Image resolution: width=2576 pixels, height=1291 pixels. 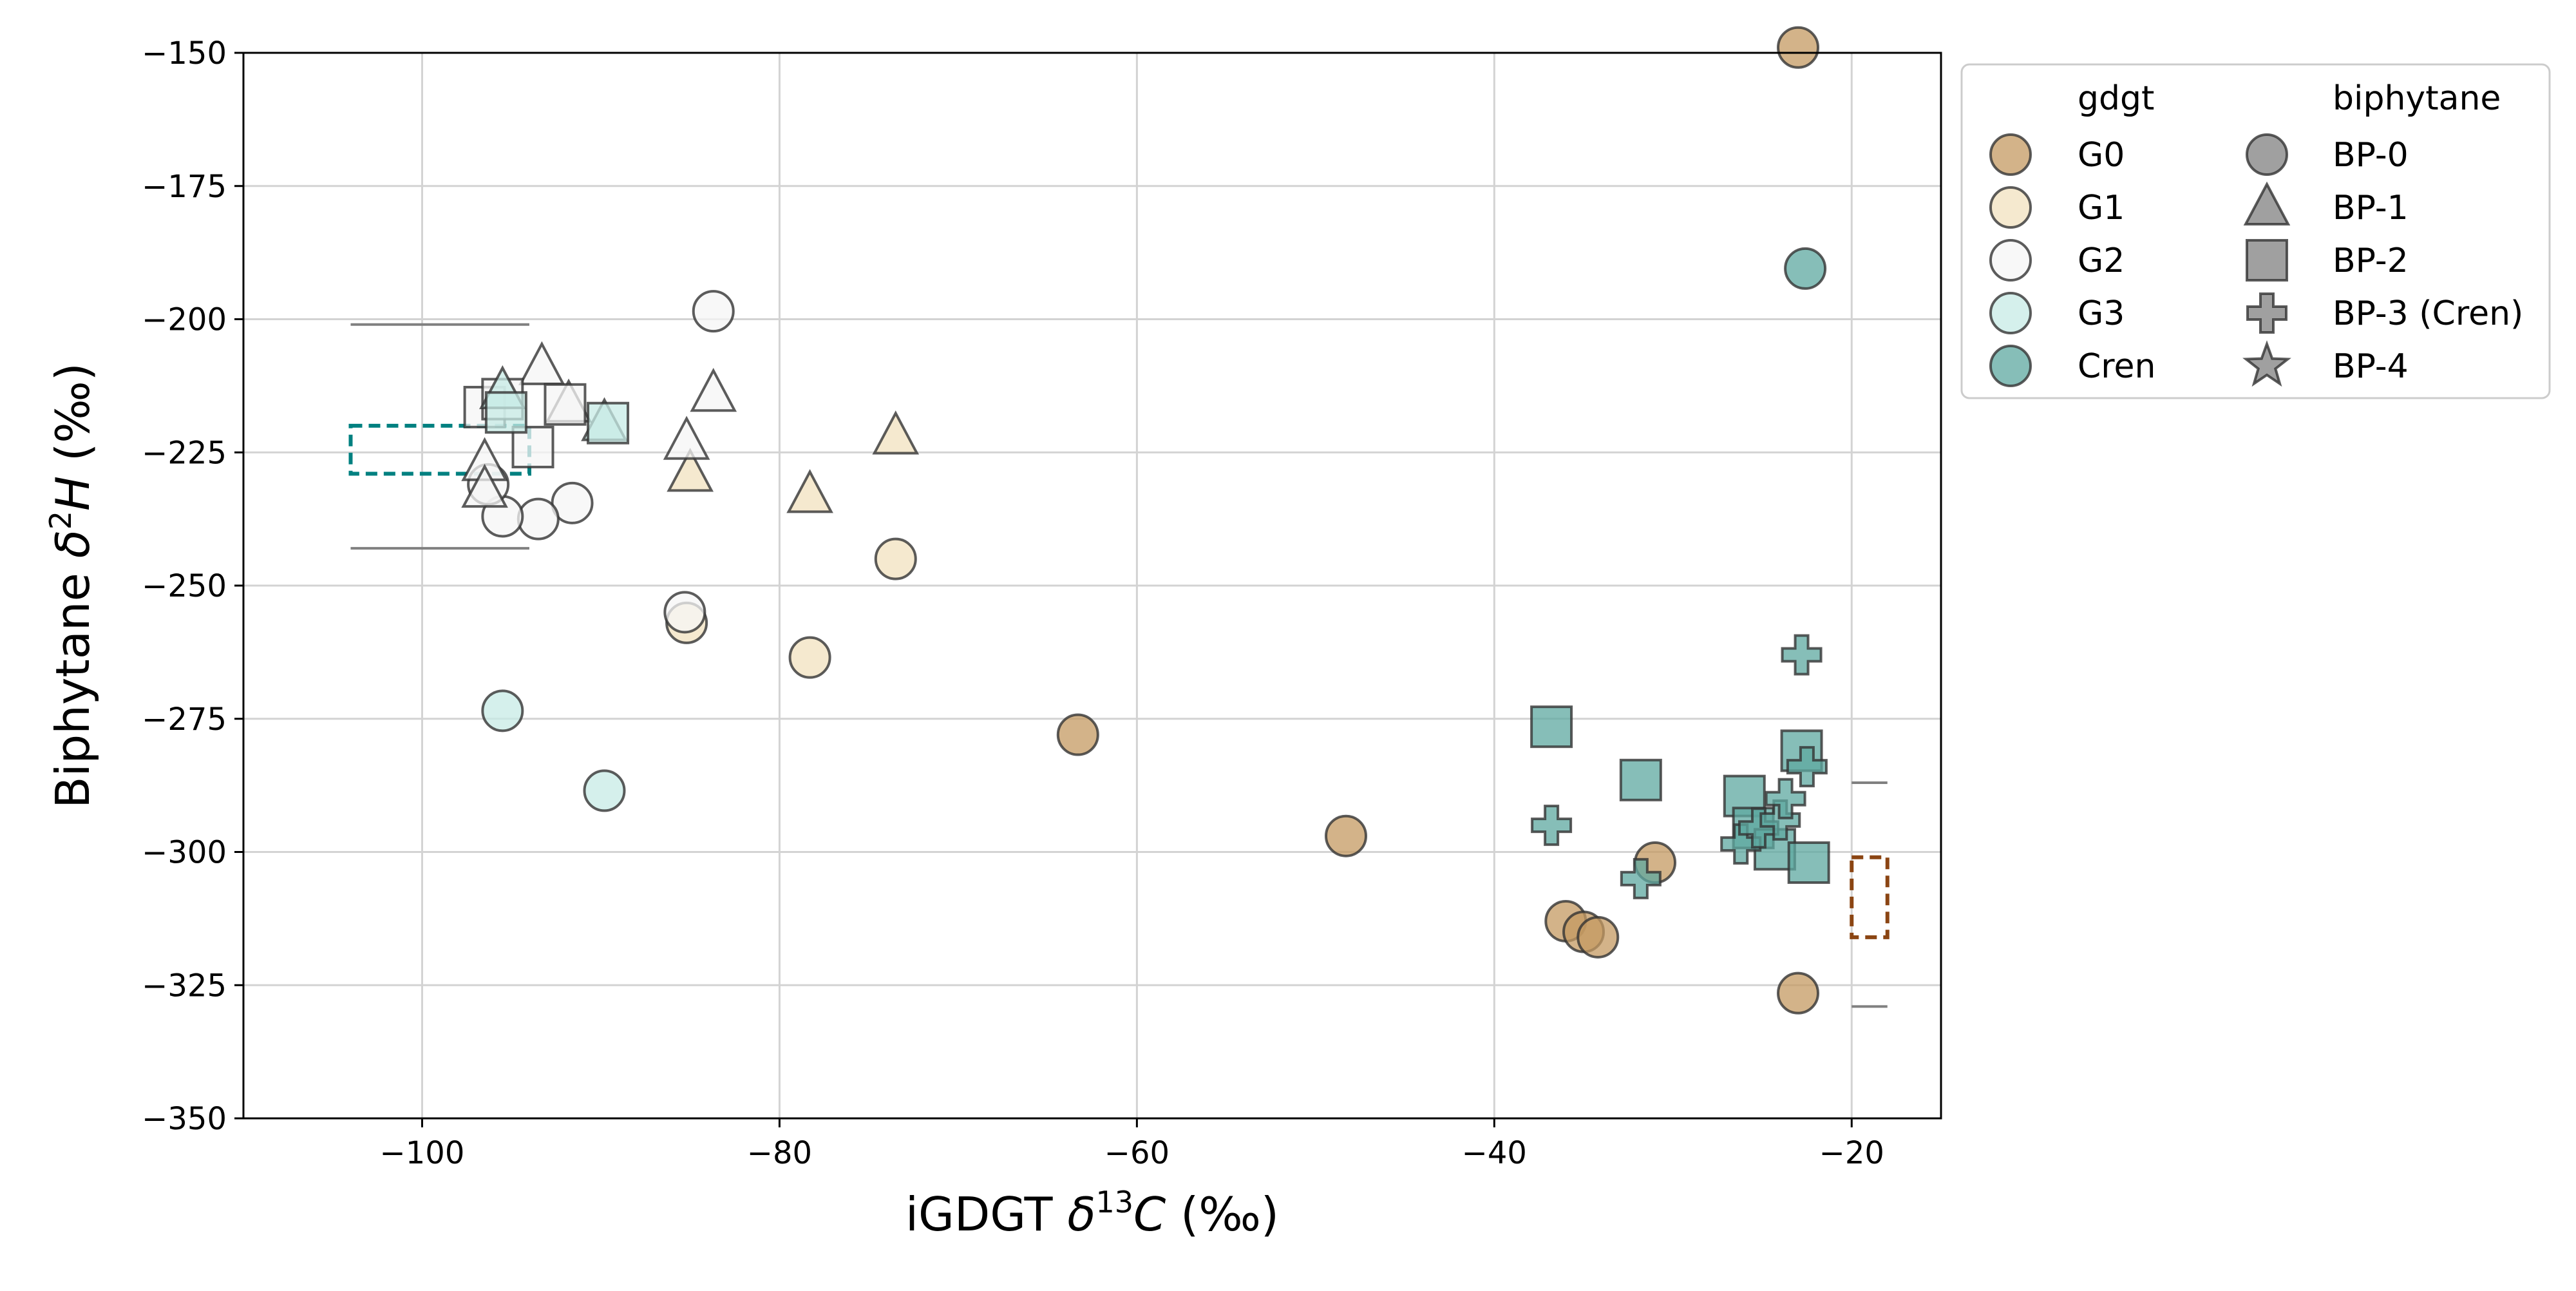 What do you see at coordinates (2371, 155) in the screenshot?
I see `legend-label-biphytane: BP-0` at bounding box center [2371, 155].